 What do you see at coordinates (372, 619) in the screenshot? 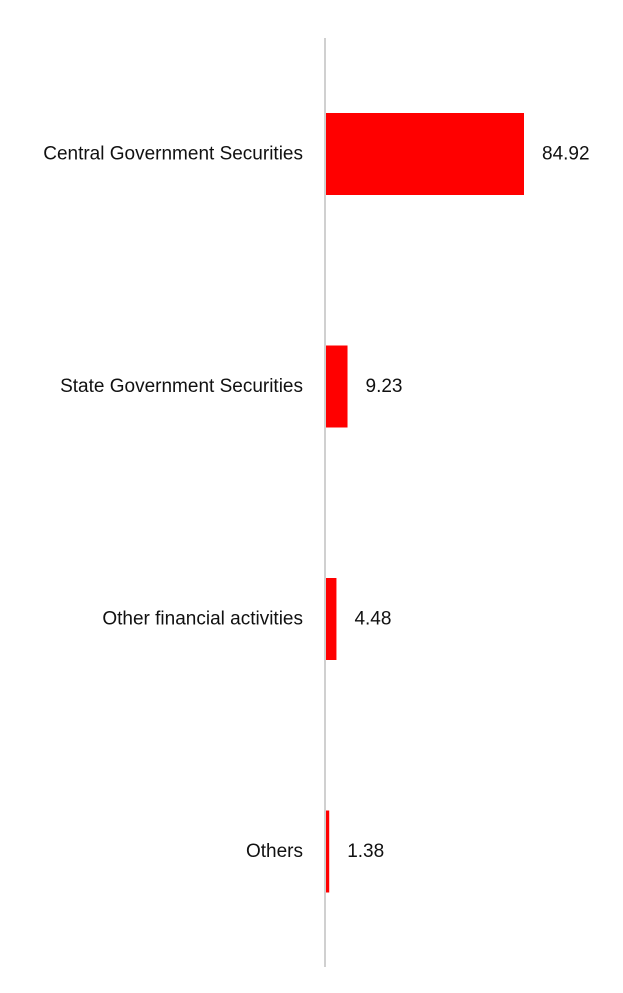
I see `value-label-2: 4.48` at bounding box center [372, 619].